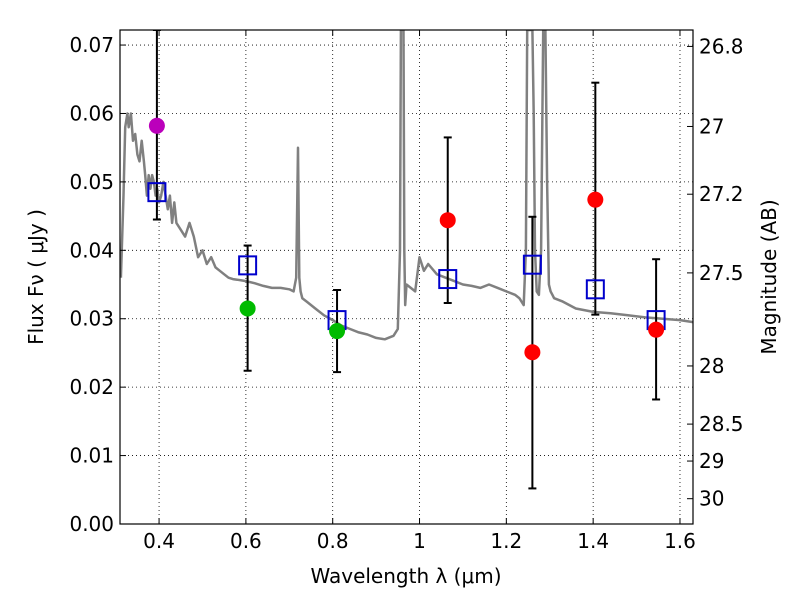 The image size is (800, 604). Describe the element at coordinates (769, 276) in the screenshot. I see `right-axis-title: Magnitude (AB)` at that location.